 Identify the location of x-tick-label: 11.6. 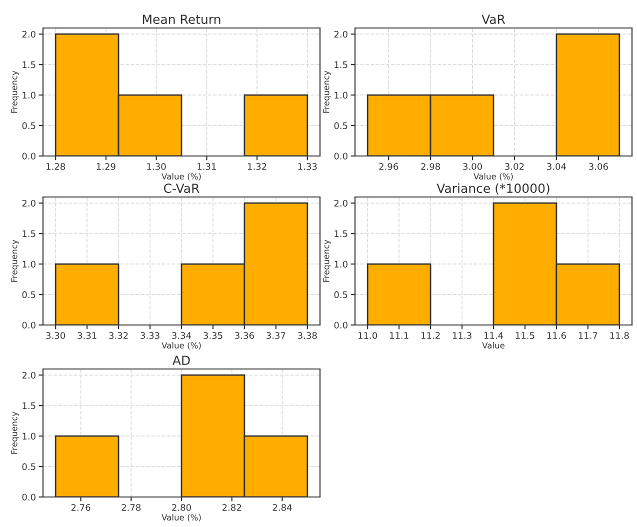
(556, 335).